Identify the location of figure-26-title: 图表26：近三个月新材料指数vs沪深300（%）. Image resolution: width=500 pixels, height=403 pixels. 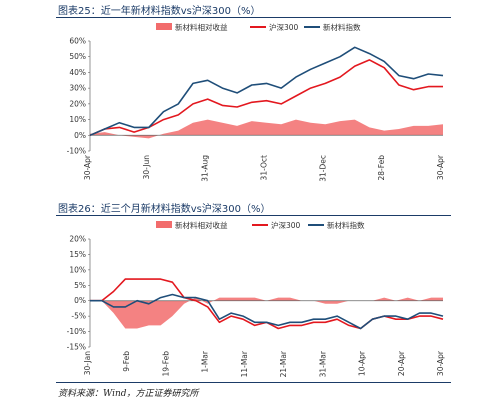
(164, 209).